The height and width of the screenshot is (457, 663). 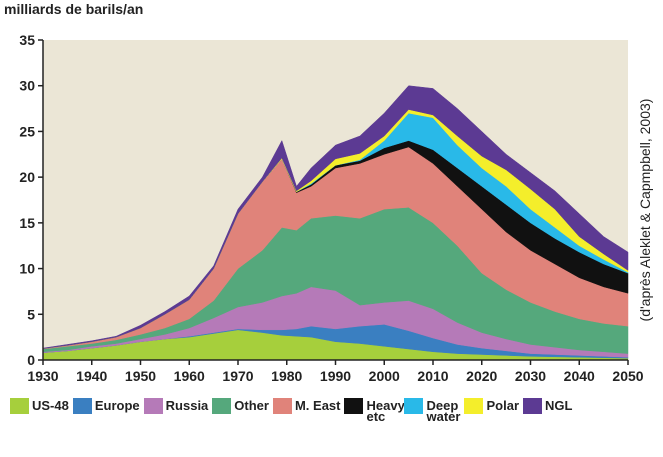 I want to click on y-tick-label: 15, so click(x=27, y=223).